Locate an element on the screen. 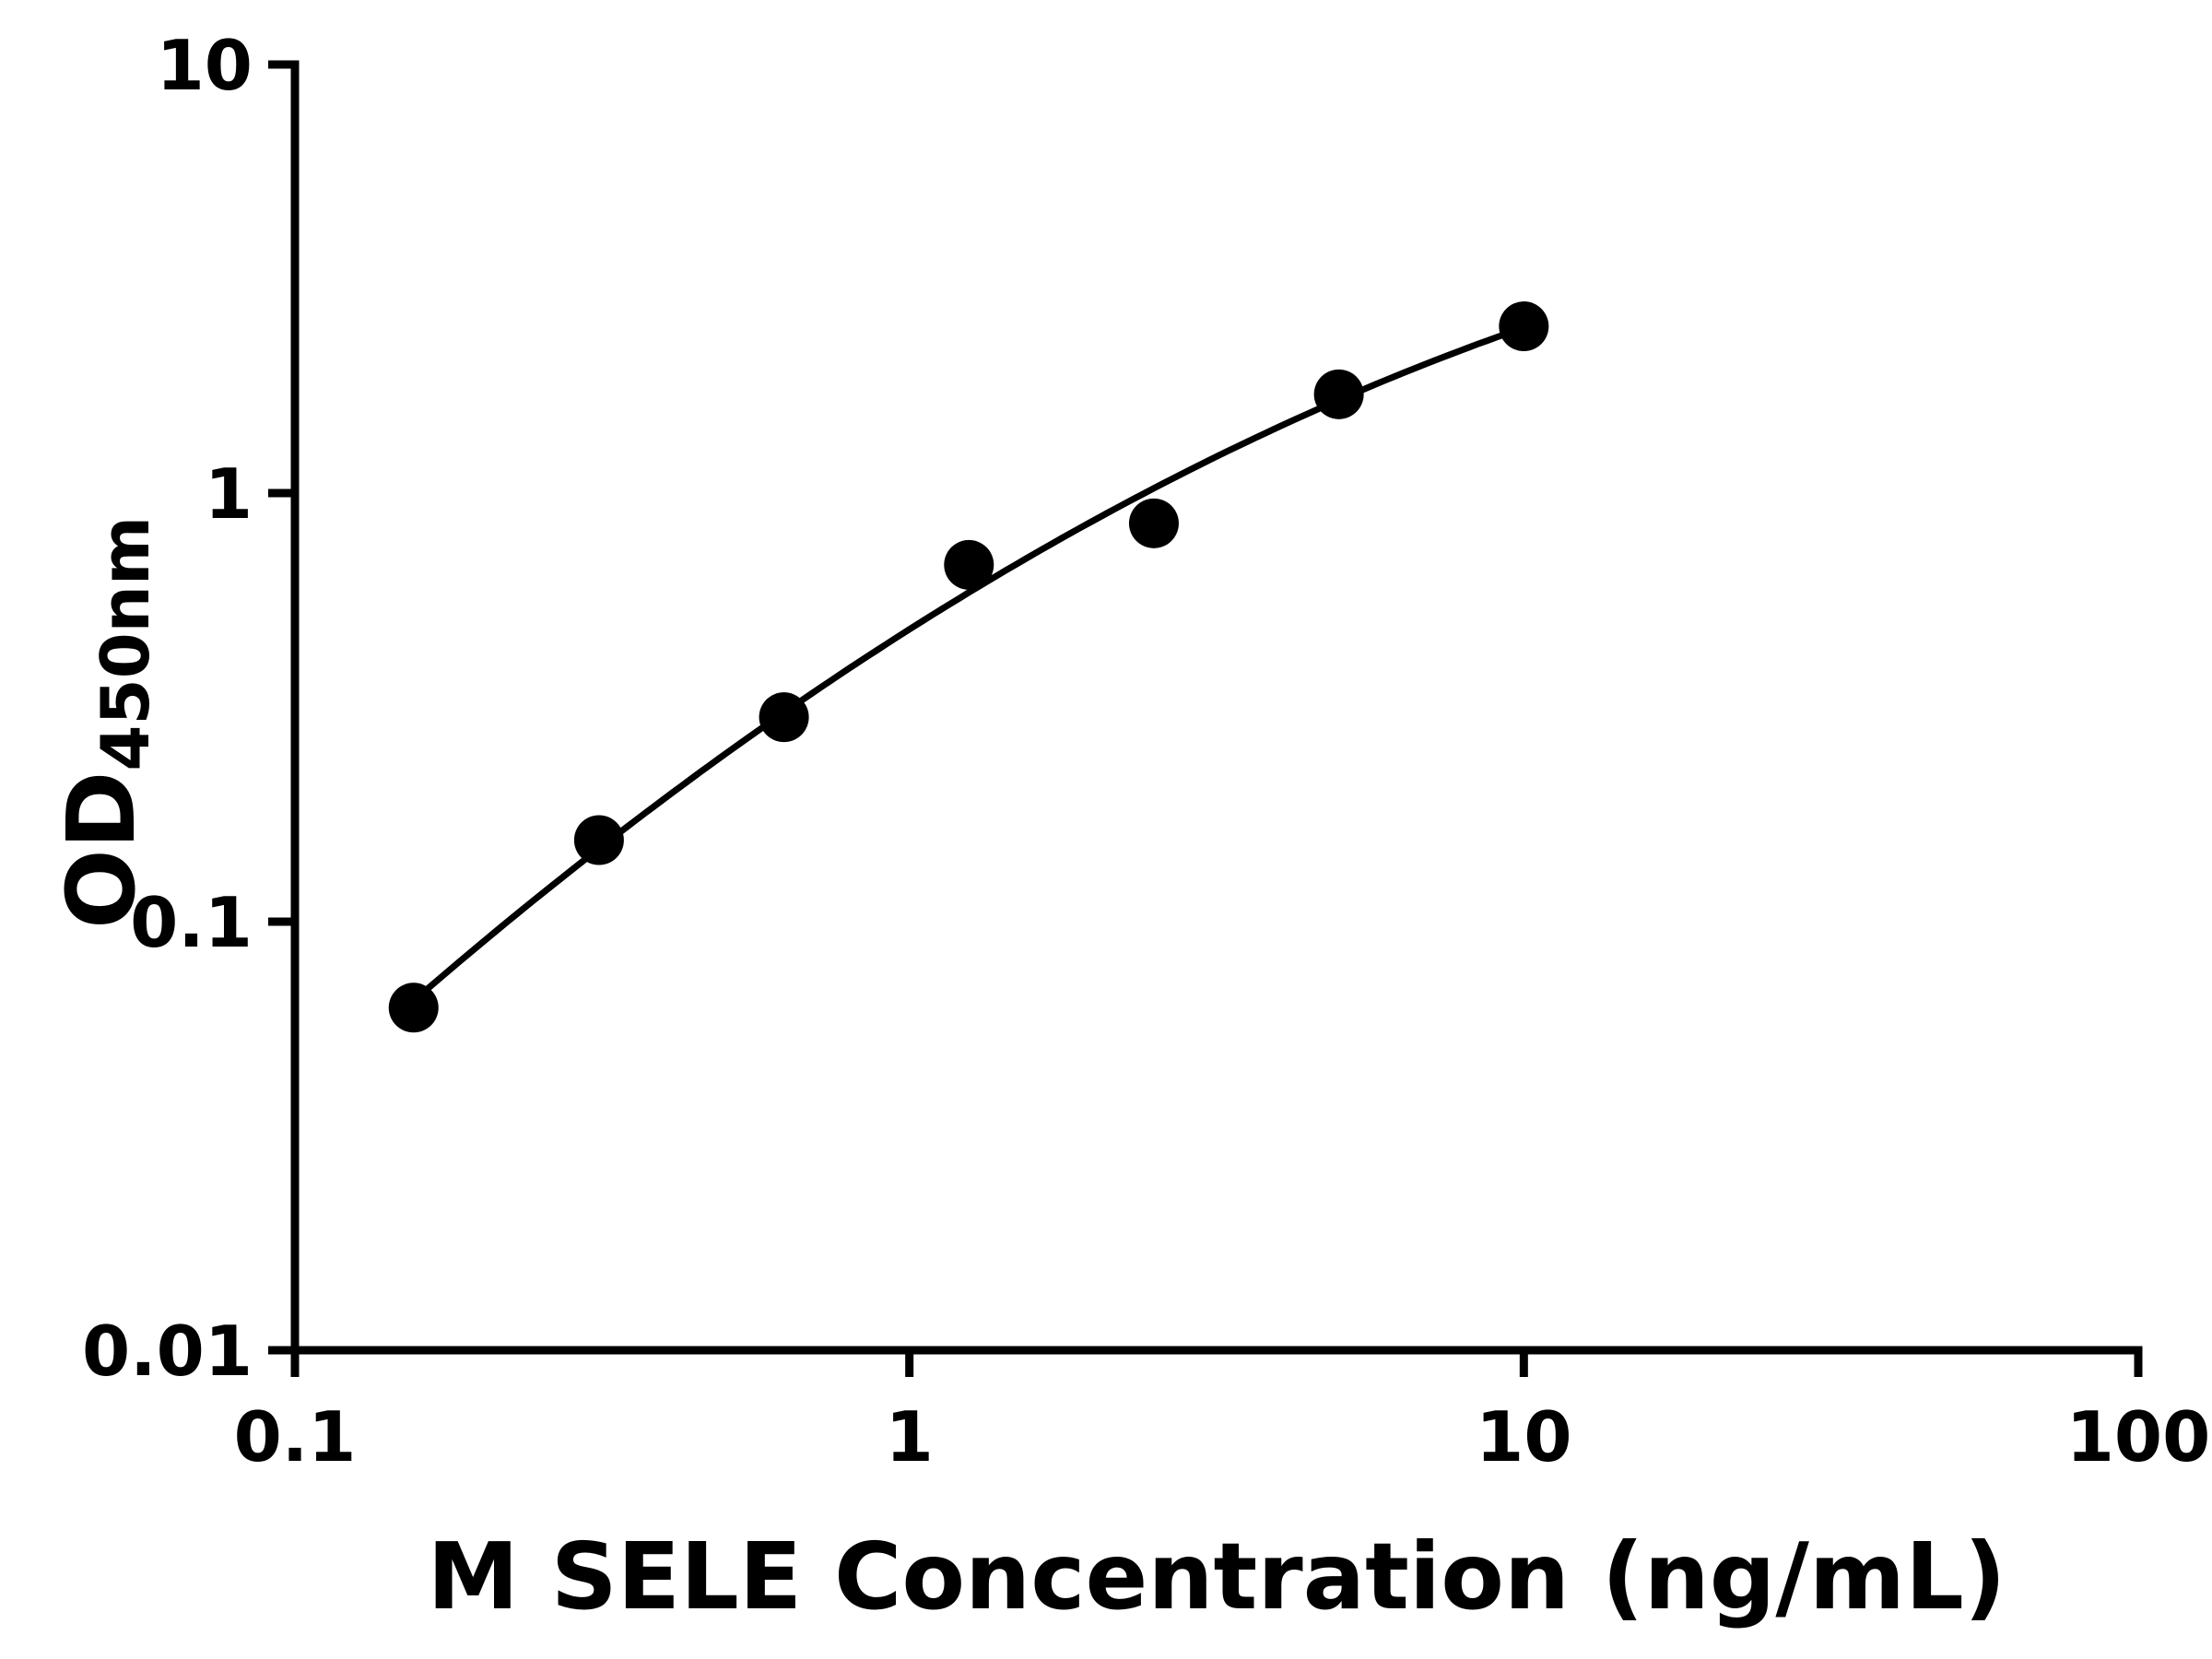  y-axis-title: OD450nm is located at coordinates (103, 722).